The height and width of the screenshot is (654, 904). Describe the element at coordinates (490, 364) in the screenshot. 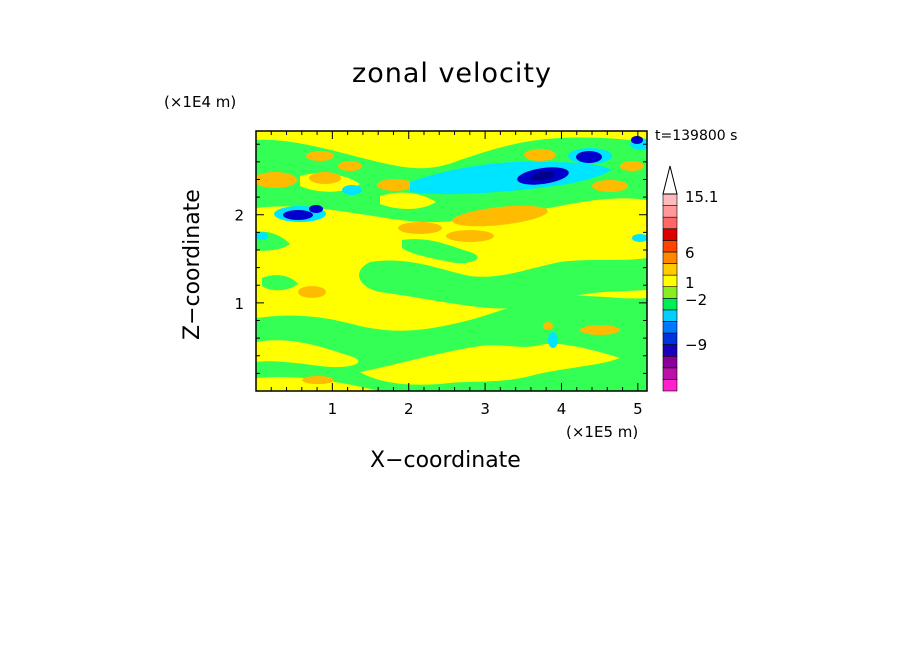

I see `contour-yellow-lower-b` at that location.